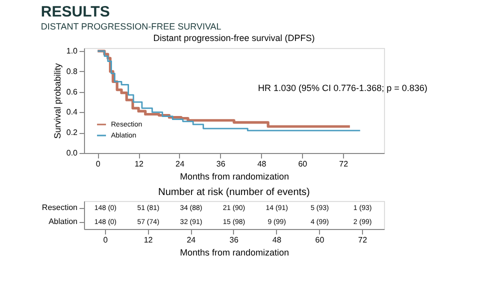 This screenshot has height=284, width=500. Describe the element at coordinates (63, 221) in the screenshot. I see `y-tick-label: Ablation` at that location.